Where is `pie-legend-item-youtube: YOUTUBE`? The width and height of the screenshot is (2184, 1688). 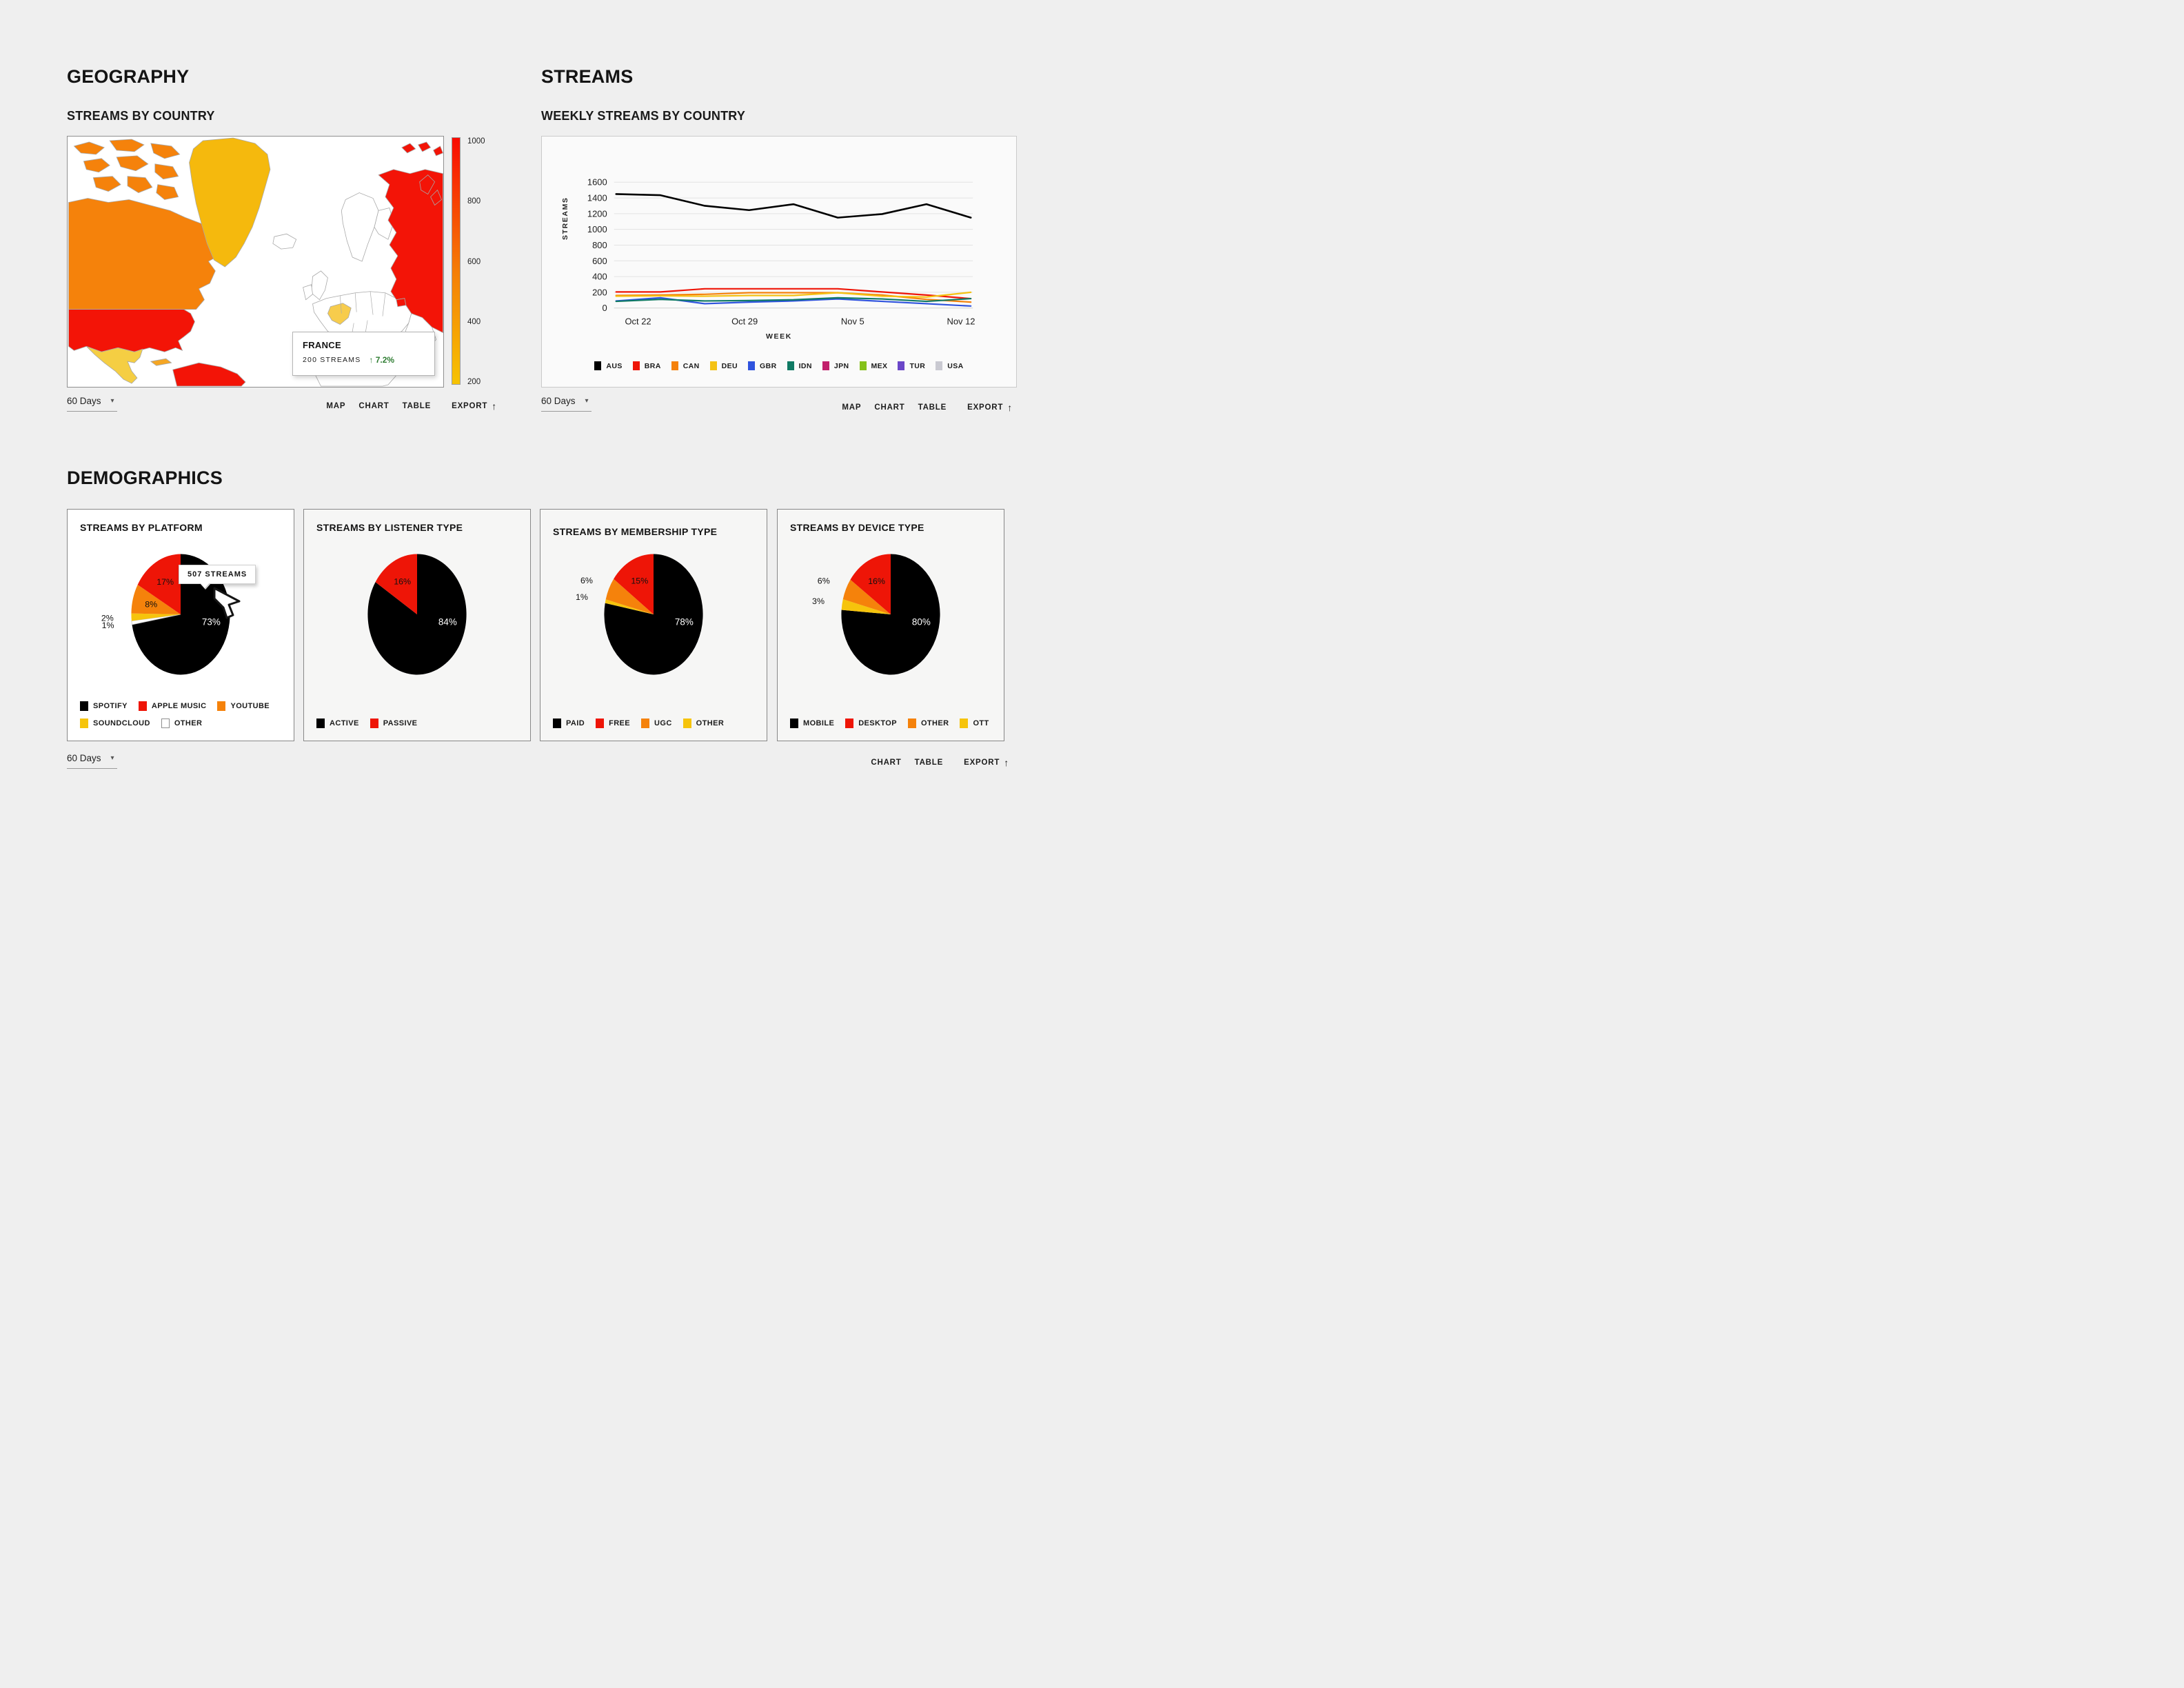
pie-legend-item-youtube: YOUTUBE is located at coordinates (243, 706).